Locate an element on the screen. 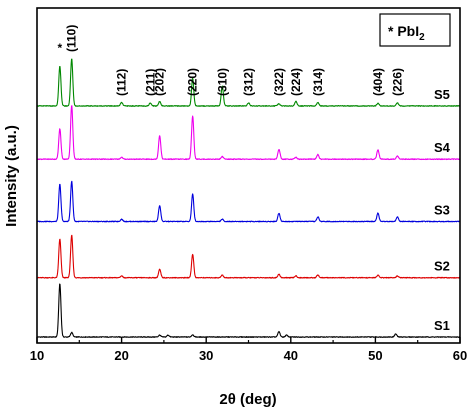  series-label-s4: S4 is located at coordinates (442, 147).